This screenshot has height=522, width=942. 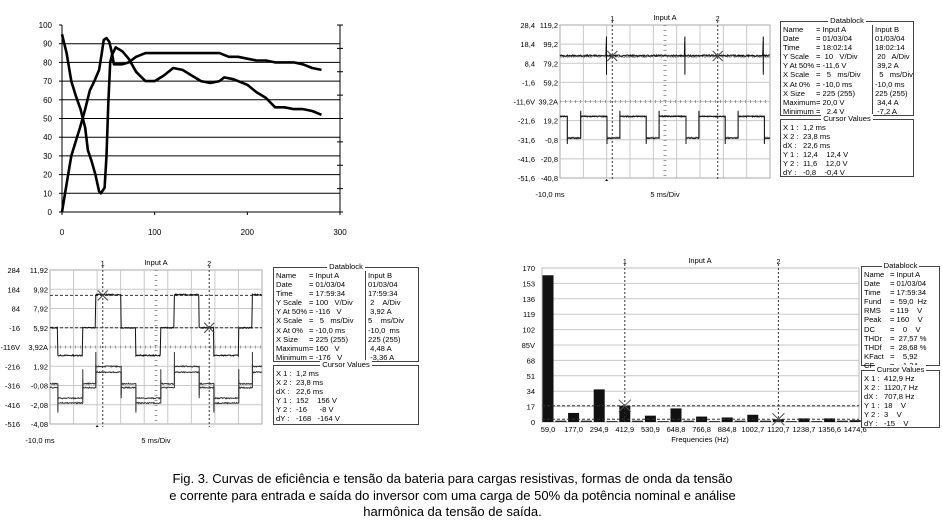 What do you see at coordinates (289, 303) in the screenshot?
I see `field-label: Y Scale` at bounding box center [289, 303].